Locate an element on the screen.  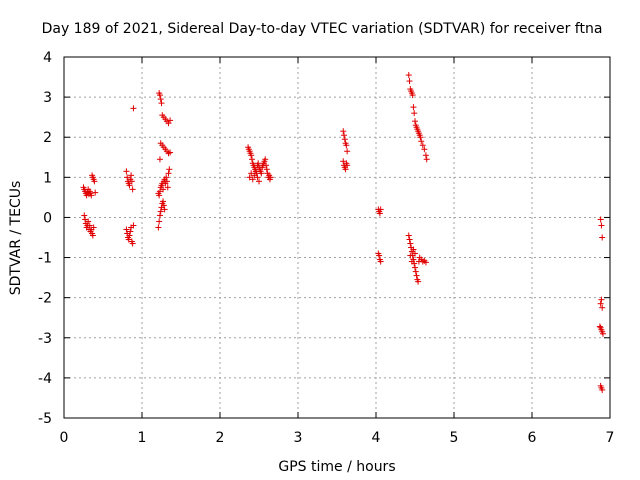
x-axis-label: GPS time / hours is located at coordinates (336, 467).